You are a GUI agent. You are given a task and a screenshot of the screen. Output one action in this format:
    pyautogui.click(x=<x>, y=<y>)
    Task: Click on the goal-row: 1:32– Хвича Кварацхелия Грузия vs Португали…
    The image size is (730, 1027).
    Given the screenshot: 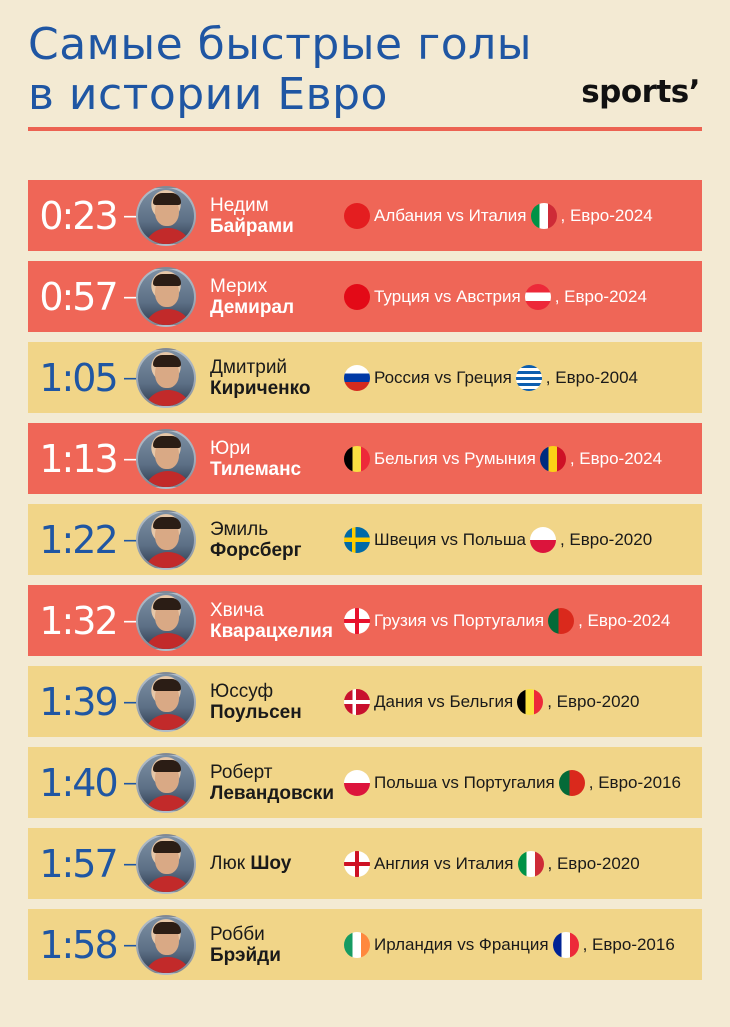 What is the action you would take?
    pyautogui.click(x=365, y=620)
    